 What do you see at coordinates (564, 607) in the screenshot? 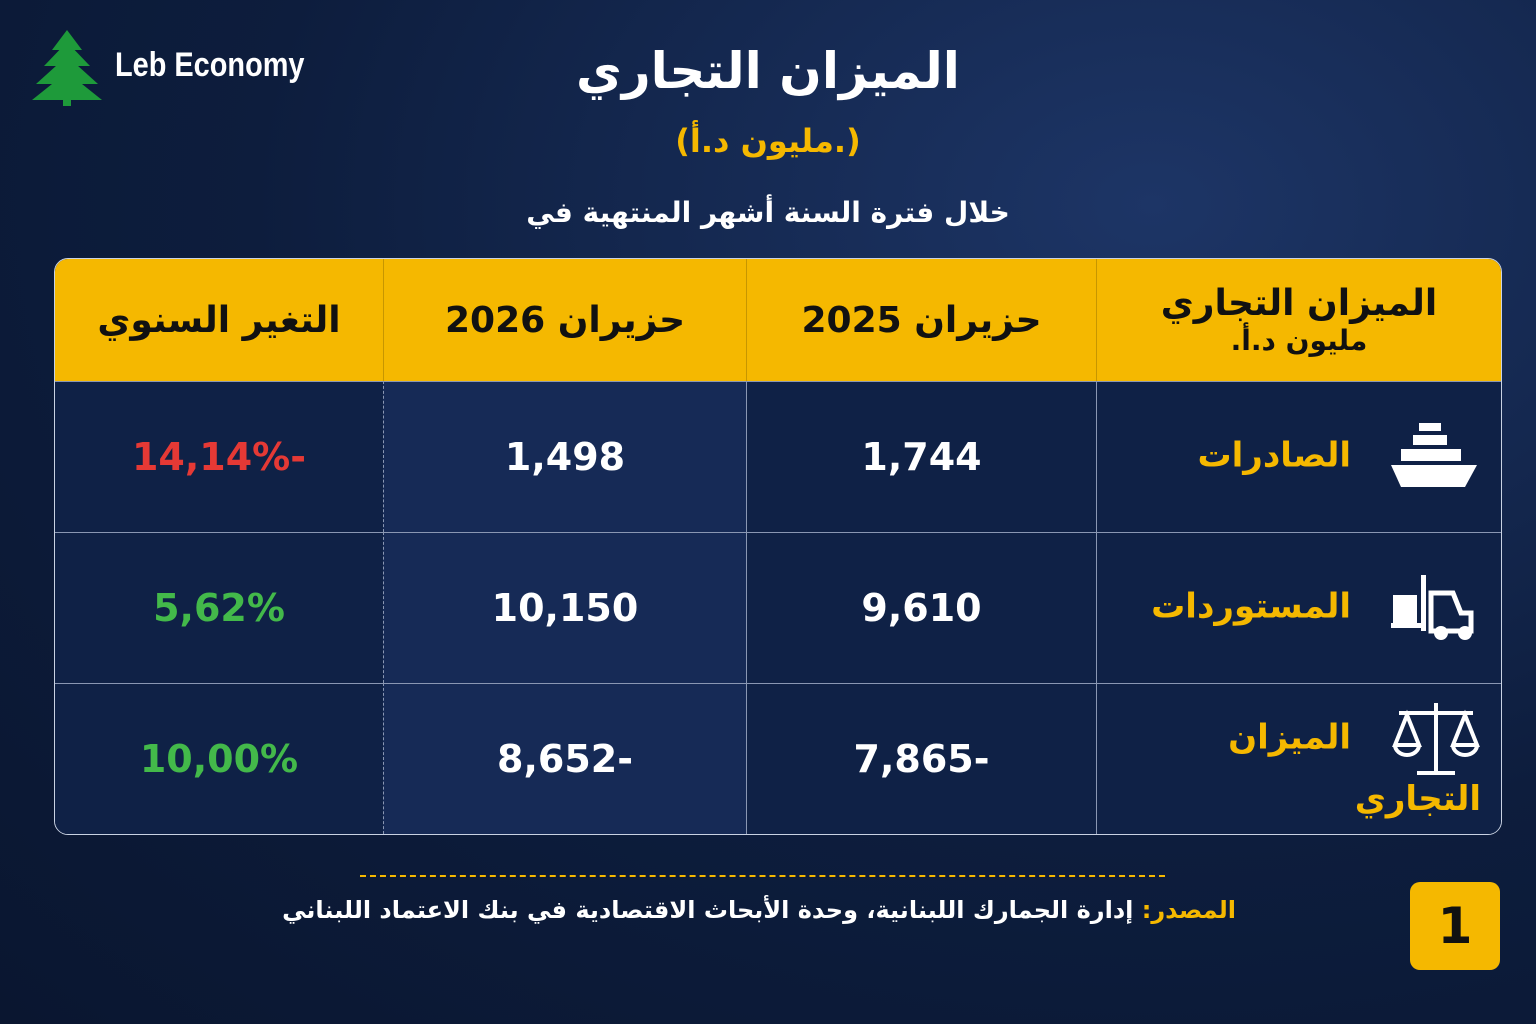
I see `cell: 10,150` at bounding box center [564, 607].